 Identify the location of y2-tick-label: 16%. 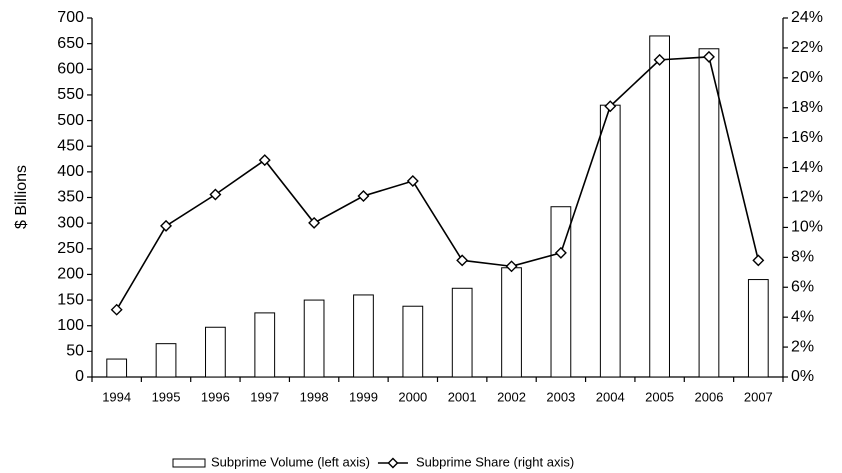
(807, 137).